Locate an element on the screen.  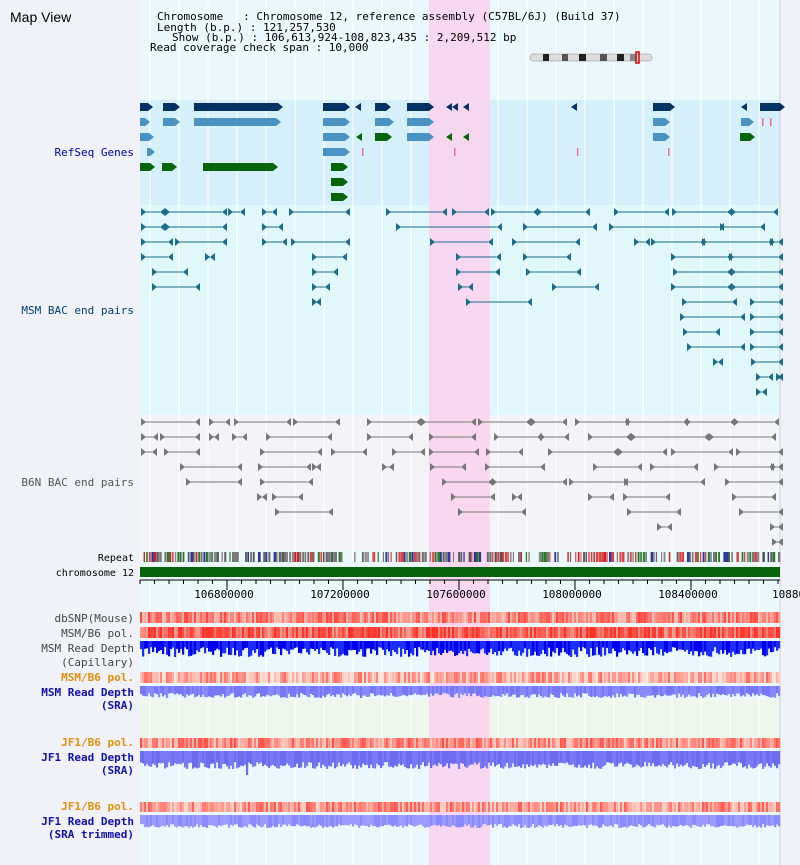
jf1-trimmed-depth is located at coordinates (460, 821).